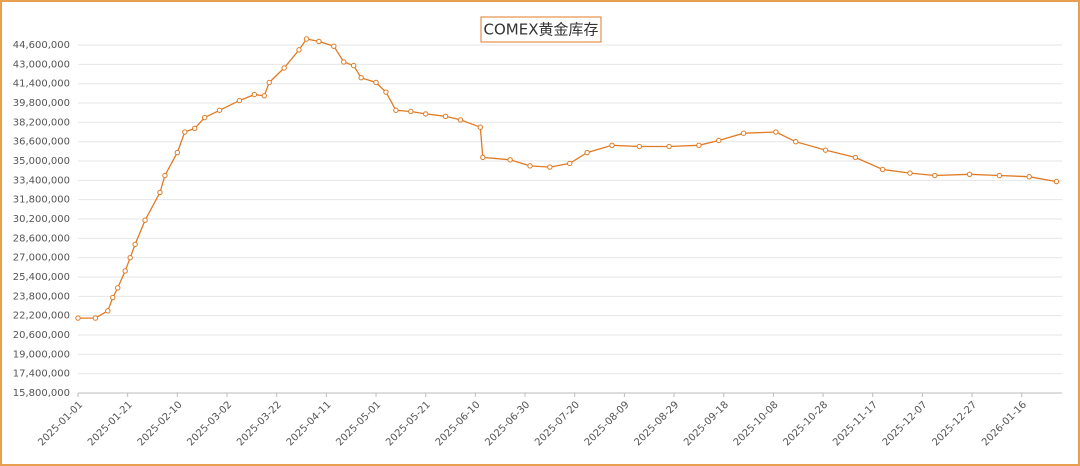 This screenshot has height=466, width=1080. What do you see at coordinates (209, 423) in the screenshot?
I see `x-tick-label: 2025-03-02` at bounding box center [209, 423].